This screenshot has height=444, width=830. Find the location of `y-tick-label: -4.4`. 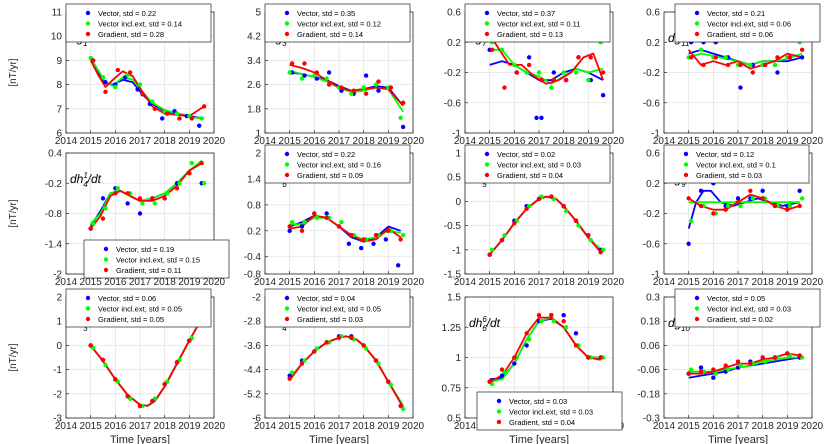

y-tick-label: -4.4 is located at coordinates (253, 370).